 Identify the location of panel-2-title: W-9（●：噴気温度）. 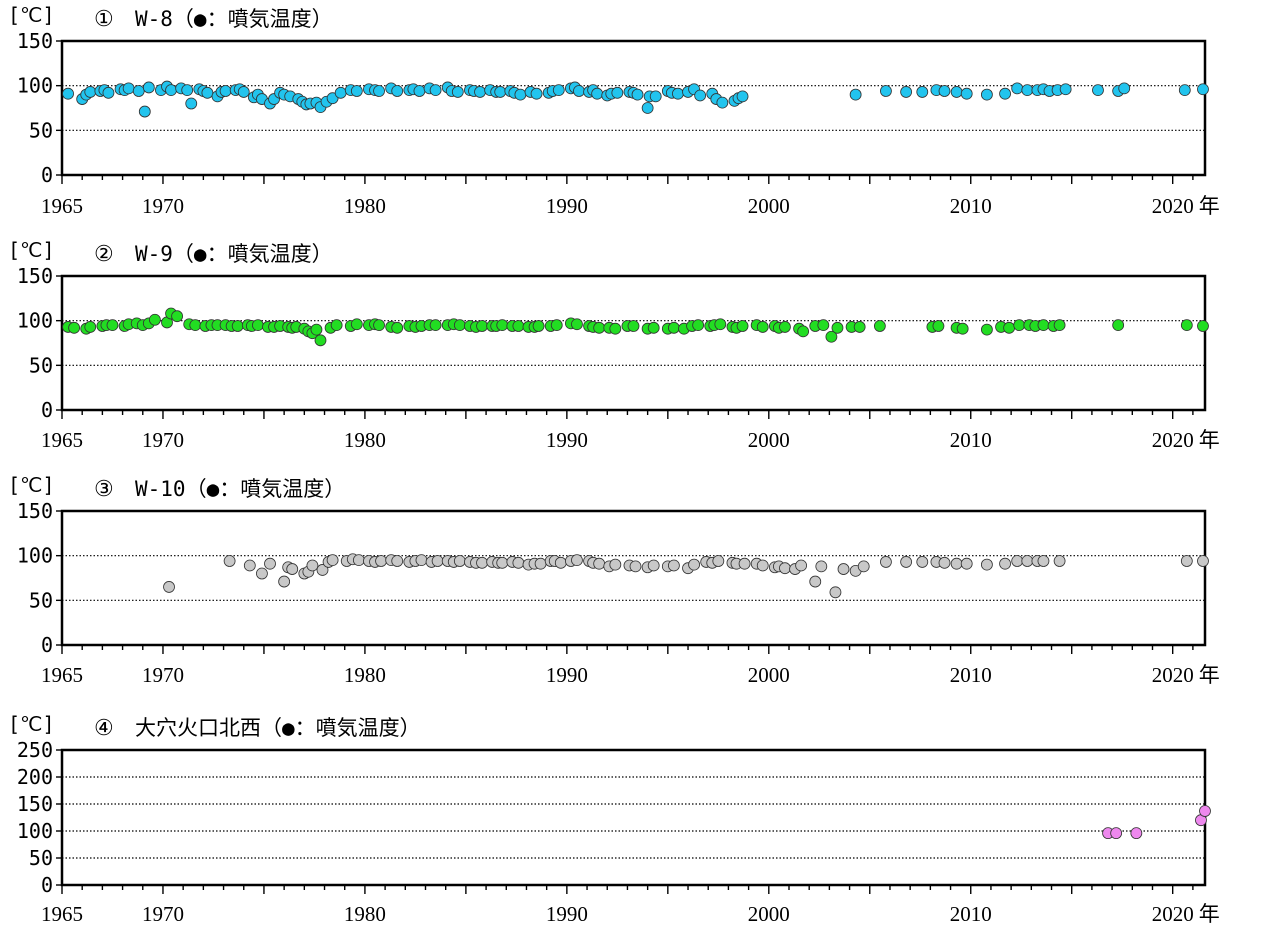
(234, 254).